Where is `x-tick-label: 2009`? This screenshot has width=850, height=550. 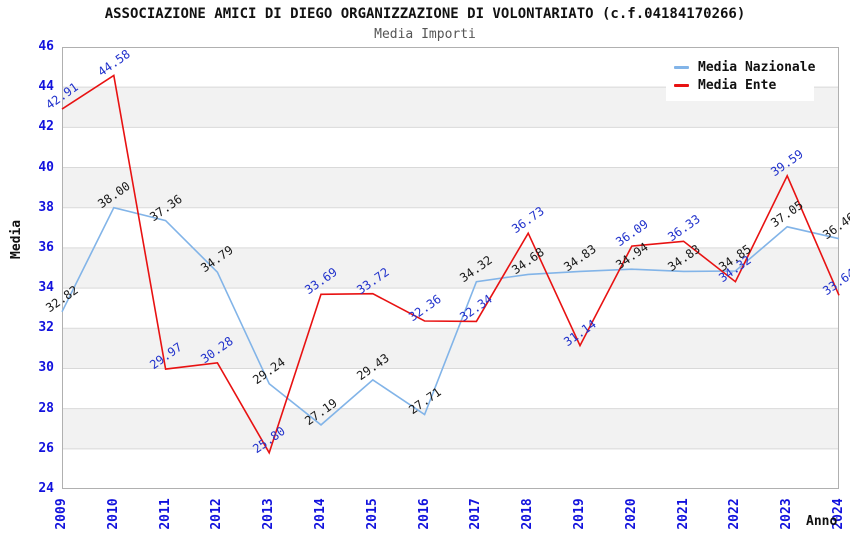
x-tick-label: 2009 is located at coordinates (61, 514).